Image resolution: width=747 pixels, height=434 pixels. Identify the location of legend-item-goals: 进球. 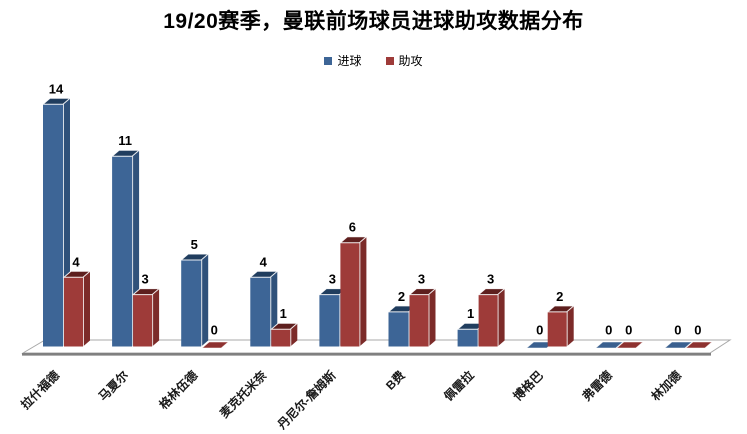
(343, 60).